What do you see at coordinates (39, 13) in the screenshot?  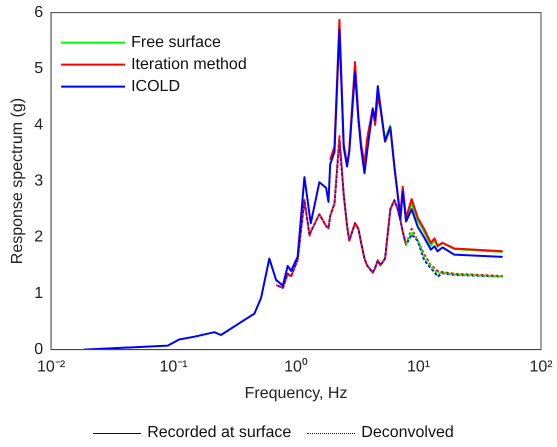 I see `y-tick-label: 6` at bounding box center [39, 13].